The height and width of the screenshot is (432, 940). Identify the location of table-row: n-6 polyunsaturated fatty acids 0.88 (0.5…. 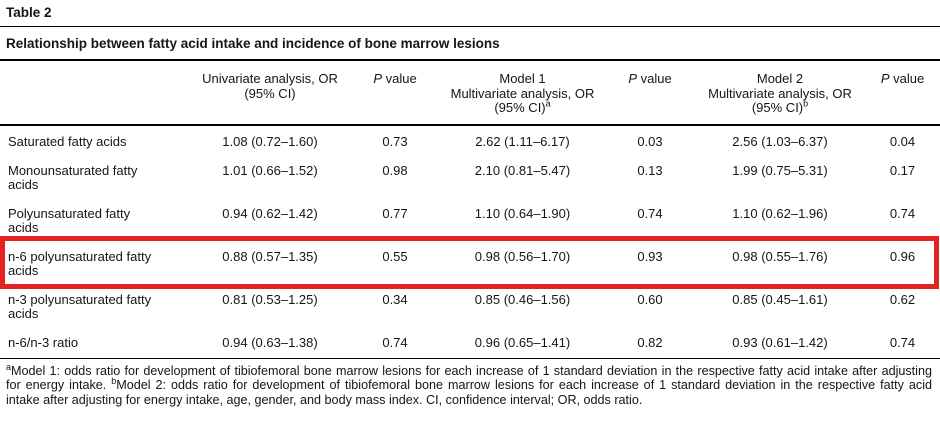
(470, 262).